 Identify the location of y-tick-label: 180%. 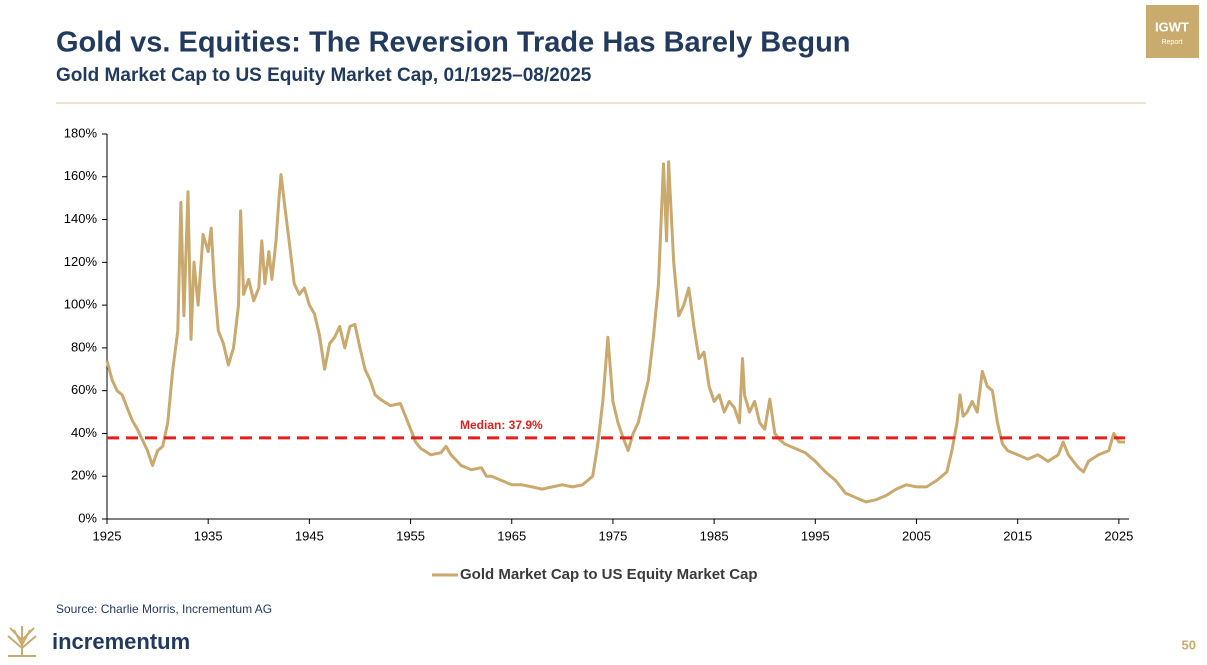
(81, 132).